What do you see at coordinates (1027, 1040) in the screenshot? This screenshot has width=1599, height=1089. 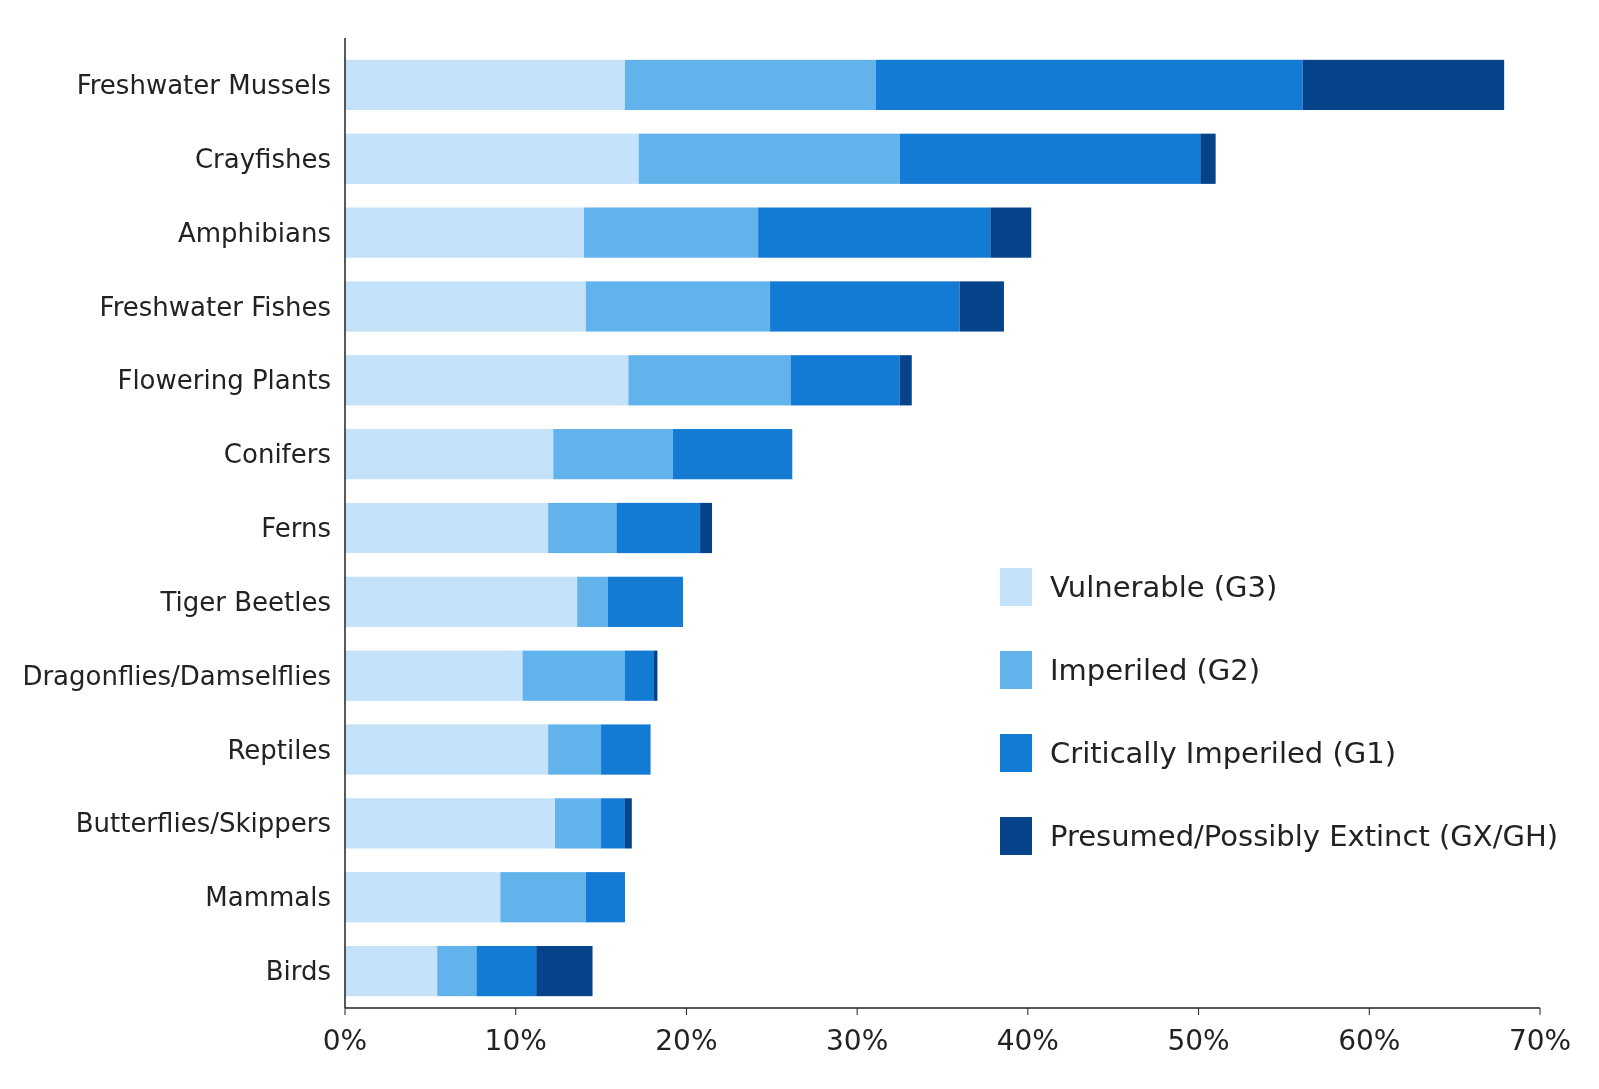 I see `x-tick-label: 40%` at bounding box center [1027, 1040].